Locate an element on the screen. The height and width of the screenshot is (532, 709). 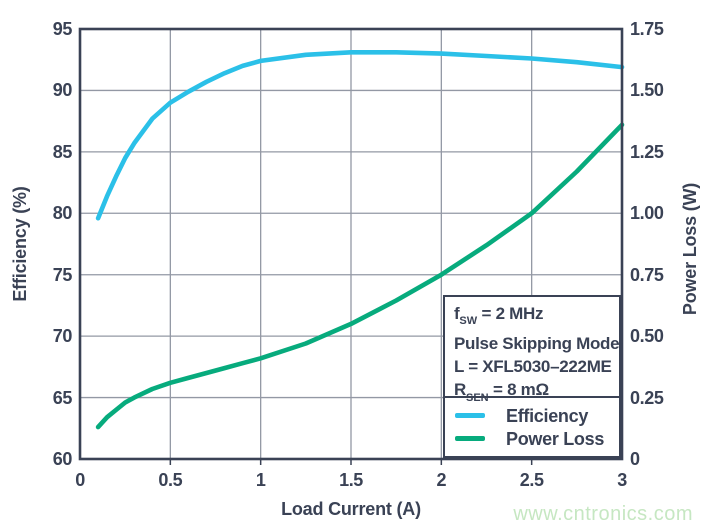
y-left-tick-label: 70 is located at coordinates (62, 336).